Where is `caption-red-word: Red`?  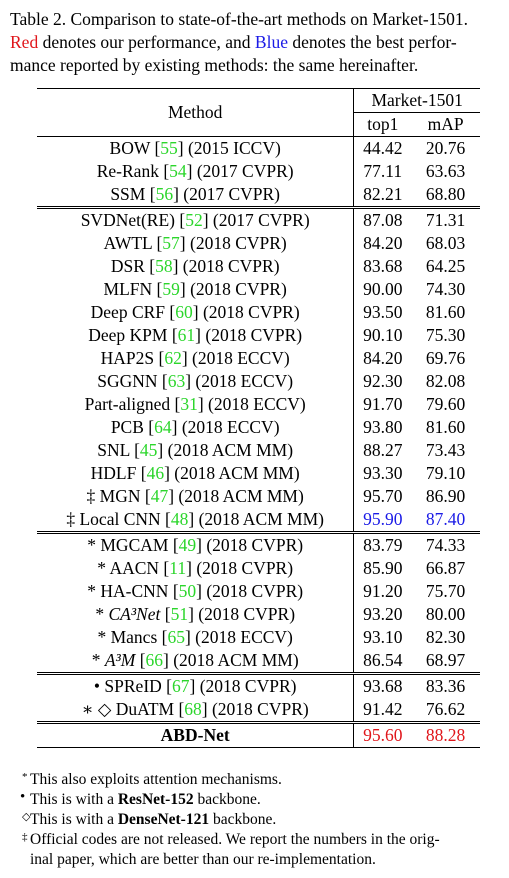 caption-red-word: Red is located at coordinates (24, 42).